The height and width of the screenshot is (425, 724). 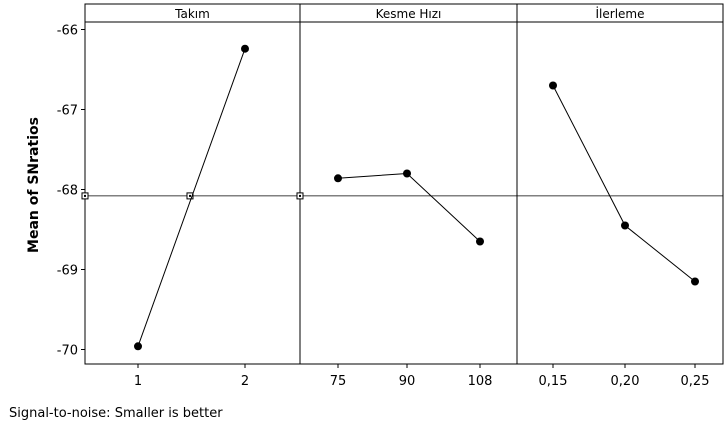 I want to click on y-tick-label: -70, so click(x=67, y=351).